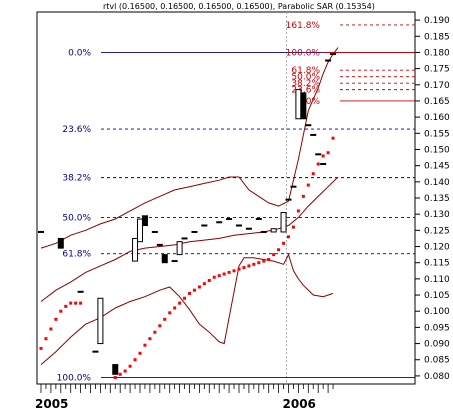 The image size is (453, 416). I want to click on fib-right-level-label: 0.0%, so click(308, 102).